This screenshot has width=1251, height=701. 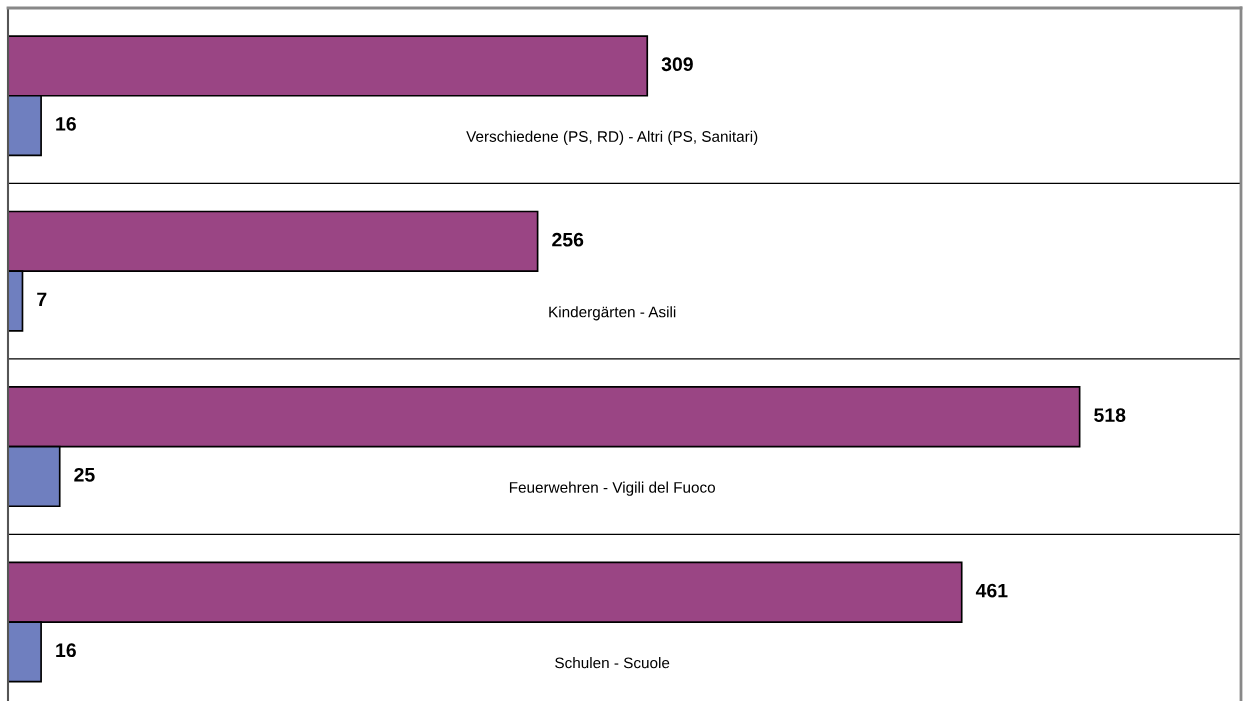 What do you see at coordinates (84, 474) in the screenshot?
I see `data-label: 25` at bounding box center [84, 474].